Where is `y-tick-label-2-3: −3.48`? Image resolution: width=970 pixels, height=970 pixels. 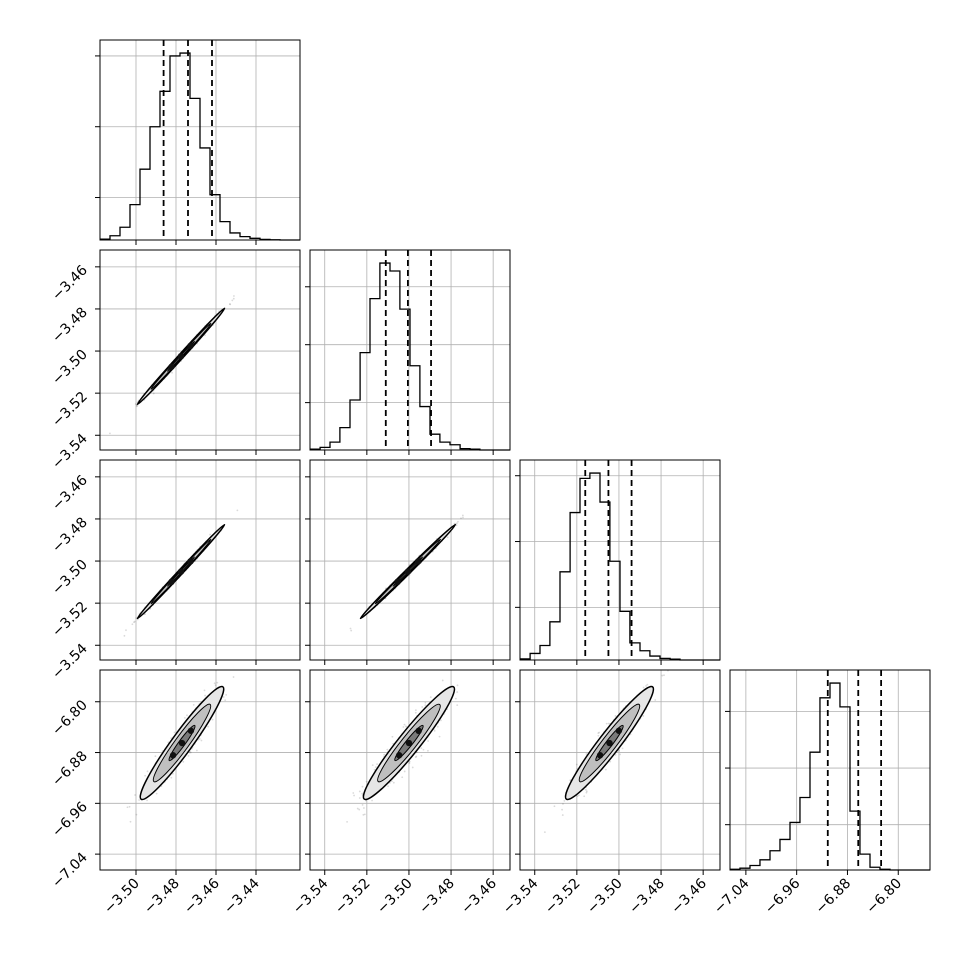 y-tick-label-2-3: −3.48 is located at coordinates (70, 535).